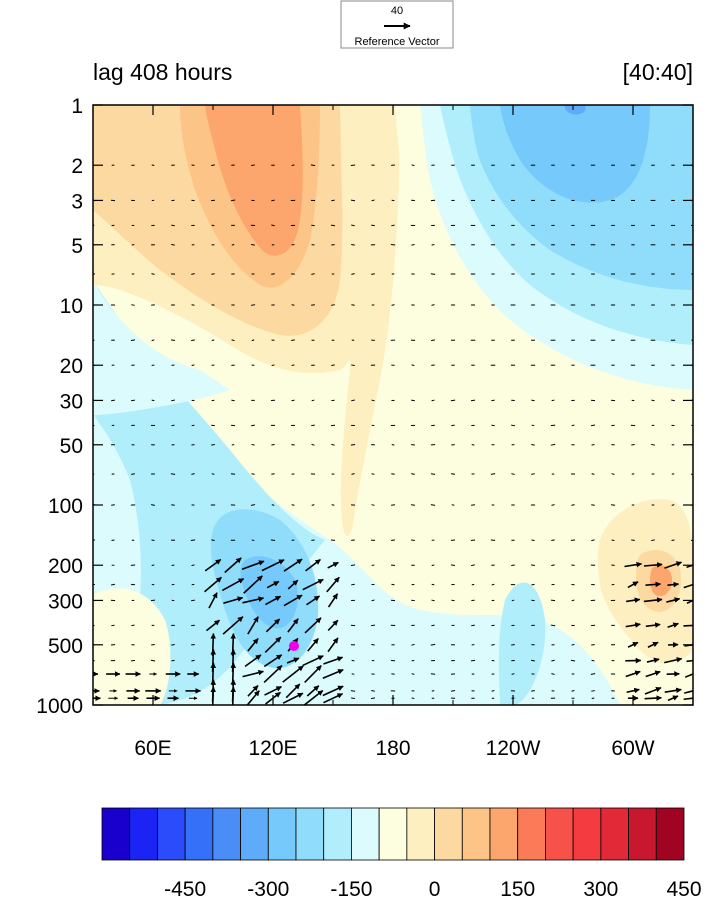 Image resolution: width=710 pixels, height=898 pixels. Describe the element at coordinates (268, 888) in the screenshot. I see `colorbar-label: -300` at that location.